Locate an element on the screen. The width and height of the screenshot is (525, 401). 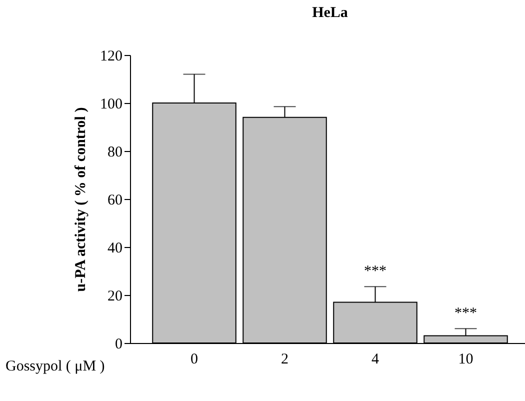
x-tick-label: 2 is located at coordinates (284, 360).